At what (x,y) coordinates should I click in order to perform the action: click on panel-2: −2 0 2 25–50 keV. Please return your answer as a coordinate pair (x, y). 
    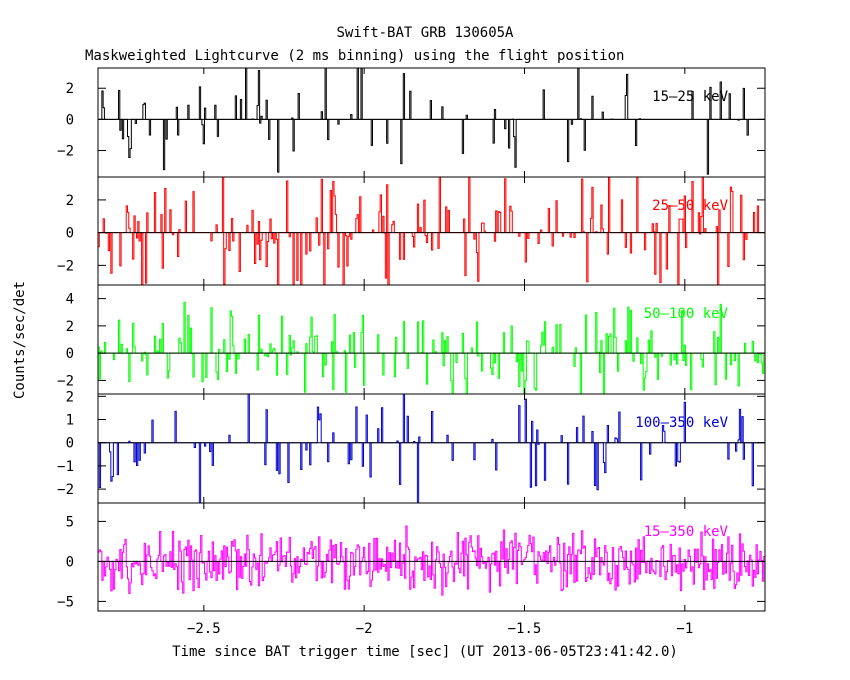
    Looking at the image, I should click on (411, 231).